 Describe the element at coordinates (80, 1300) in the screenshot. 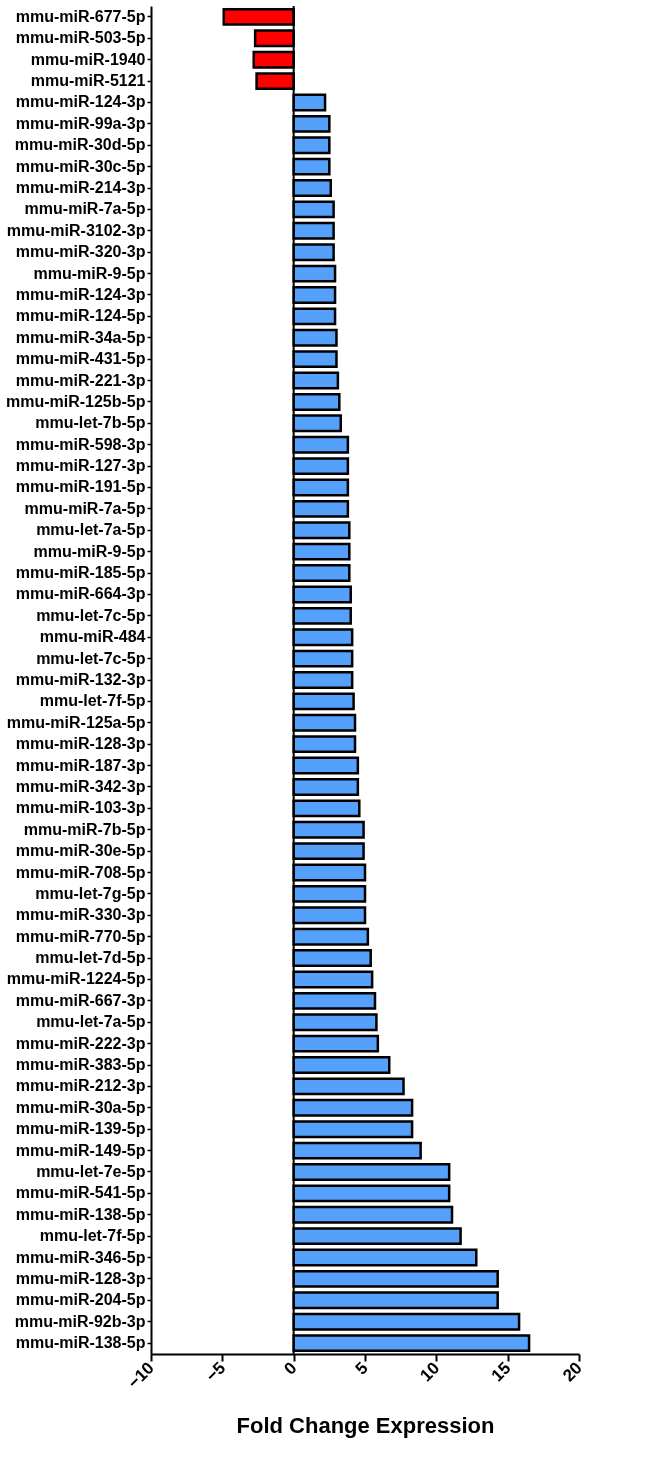

I see `y-tick-label: mmu-miR-204-5p` at that location.